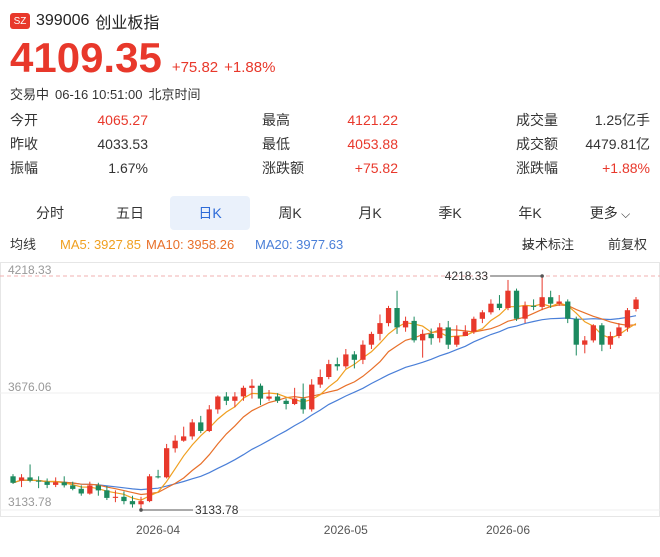 This screenshot has width=660, height=557. What do you see at coordinates (610, 213) in the screenshot?
I see `tab-7: 更多 ⌵` at bounding box center [610, 213].